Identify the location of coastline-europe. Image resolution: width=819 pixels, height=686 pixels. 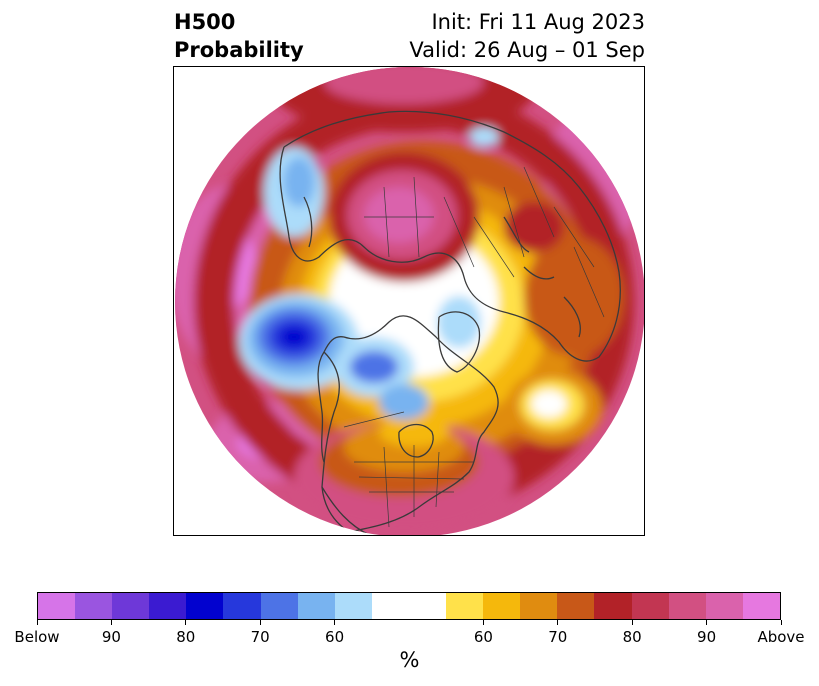
(542, 277).